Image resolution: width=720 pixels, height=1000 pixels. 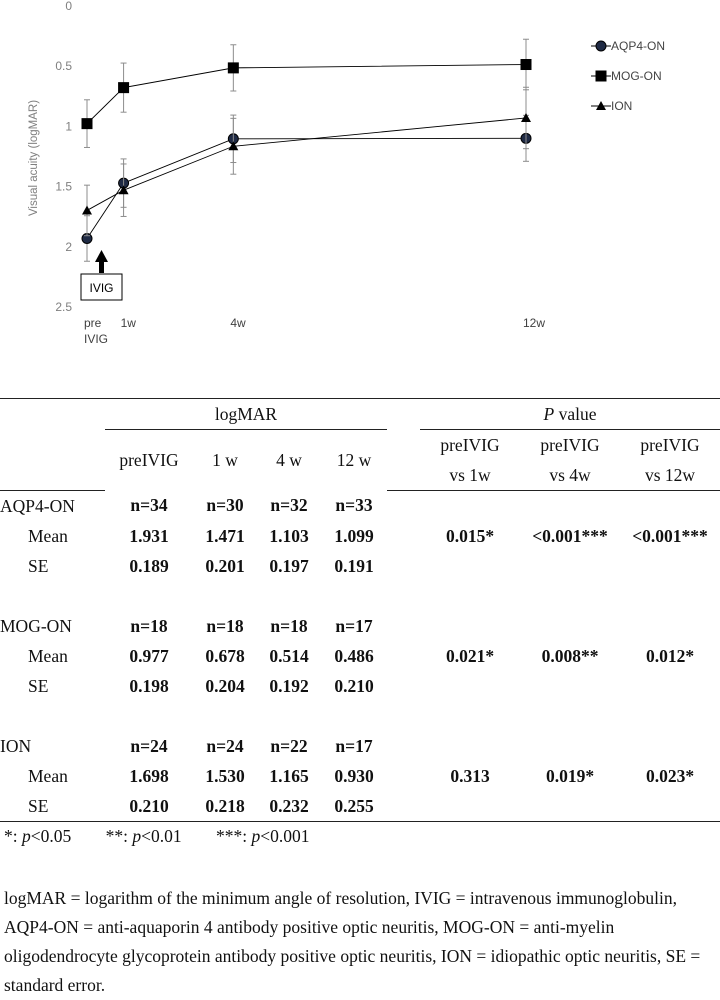 I want to click on table-cell: 0.192, so click(x=289, y=685).